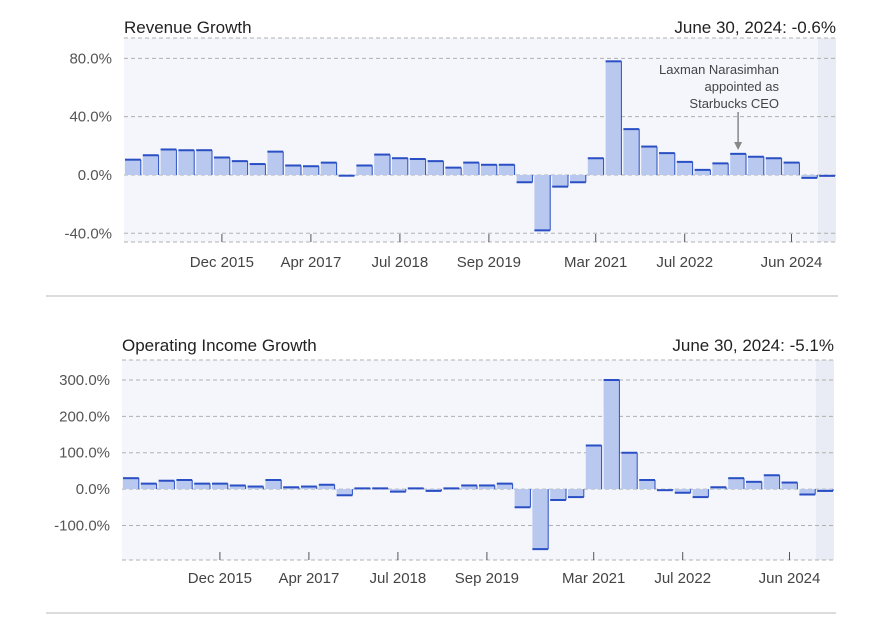  I want to click on annotation-text: Starbucks CEO, so click(734, 103).